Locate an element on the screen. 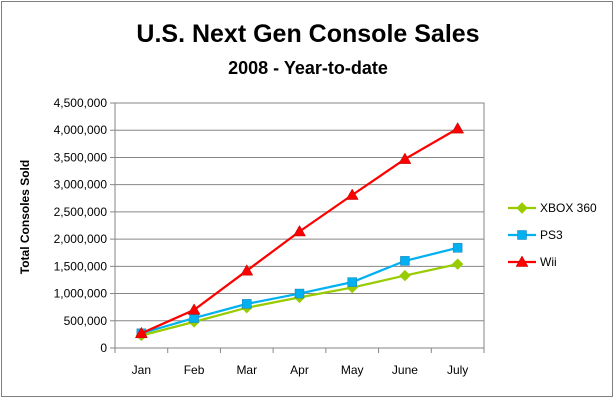  legend-item-ps3: PS3 is located at coordinates (561, 235).